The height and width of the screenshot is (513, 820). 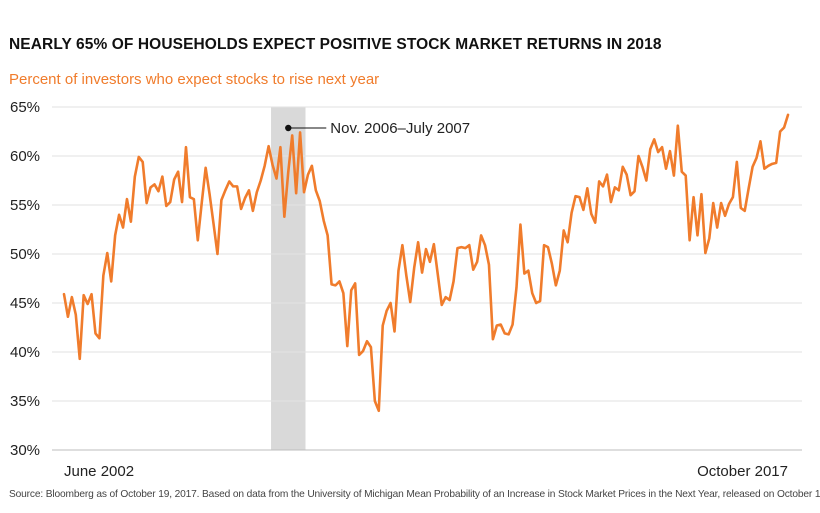 I want to click on y-tick-label: 65%, so click(x=25, y=107).